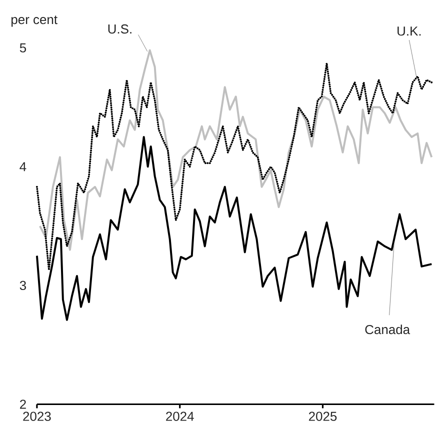  I want to click on x-tick-label: 2024, so click(180, 416).